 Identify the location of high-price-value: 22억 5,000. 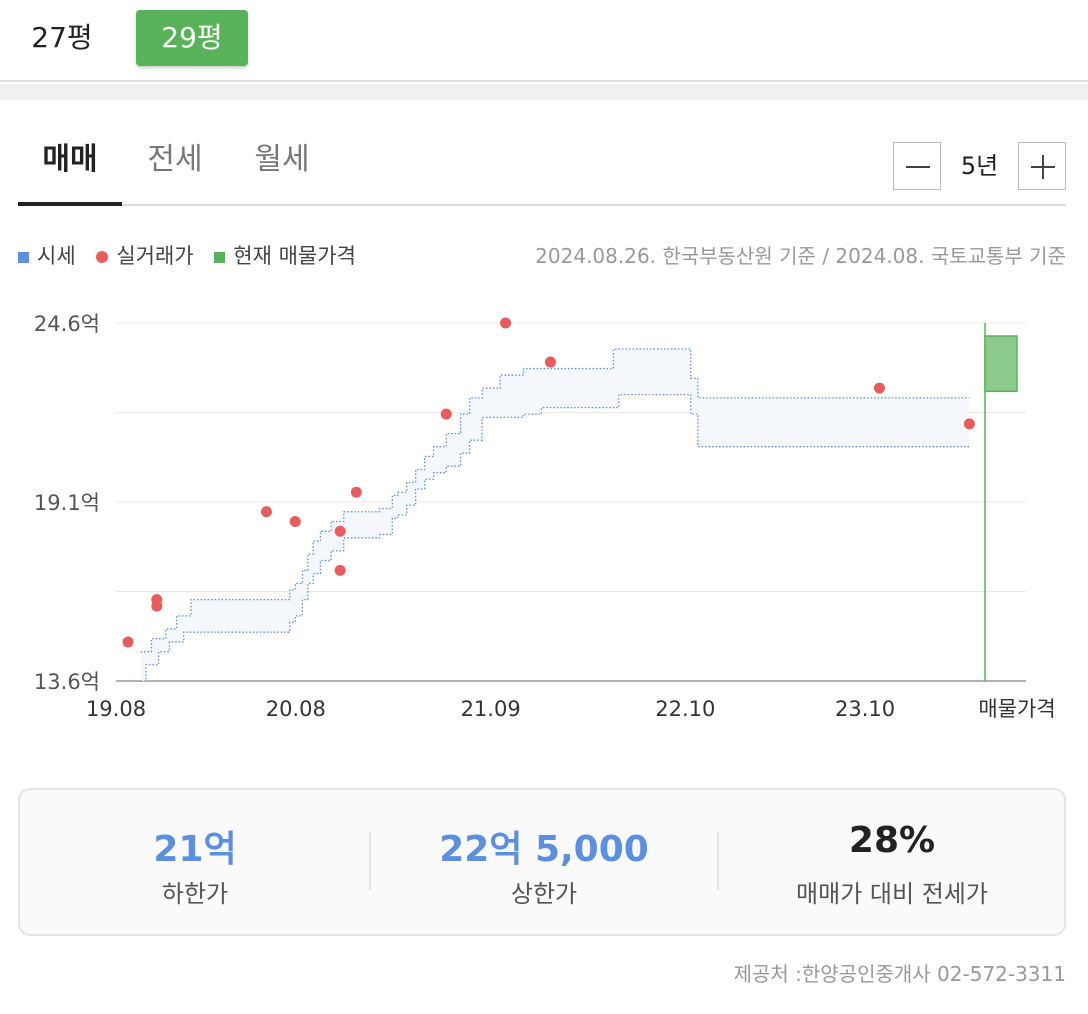
(544, 849).